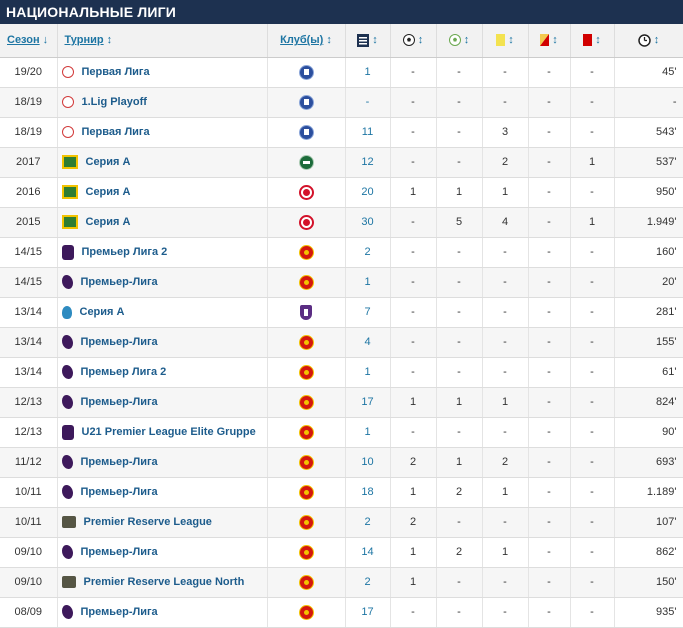  I want to click on column-header-minutes: ↕, so click(648, 41).